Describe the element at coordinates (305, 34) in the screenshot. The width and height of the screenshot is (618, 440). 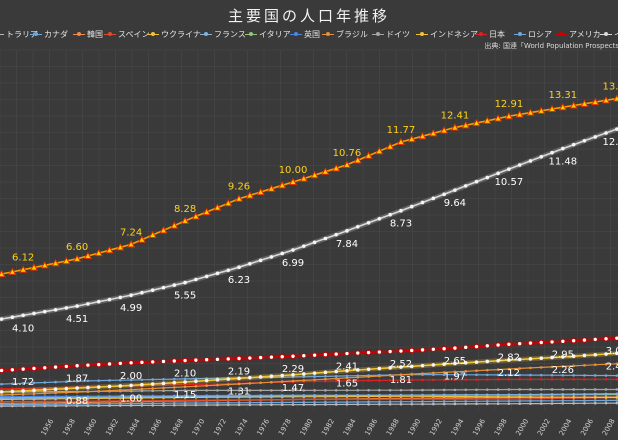
I see `legend-item: 英国` at that location.